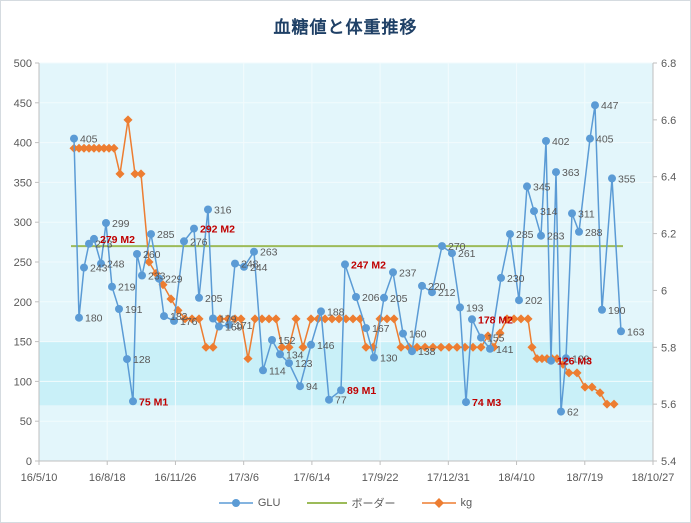 Image resolution: width=691 pixels, height=523 pixels. Describe the element at coordinates (250, 265) in the screenshot. I see `glu-point-label: 248` at that location.